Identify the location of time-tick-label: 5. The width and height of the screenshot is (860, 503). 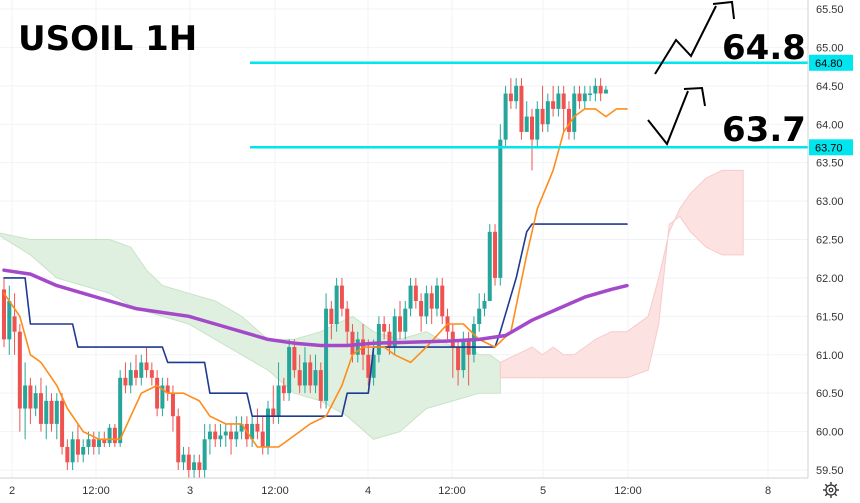
(543, 491).